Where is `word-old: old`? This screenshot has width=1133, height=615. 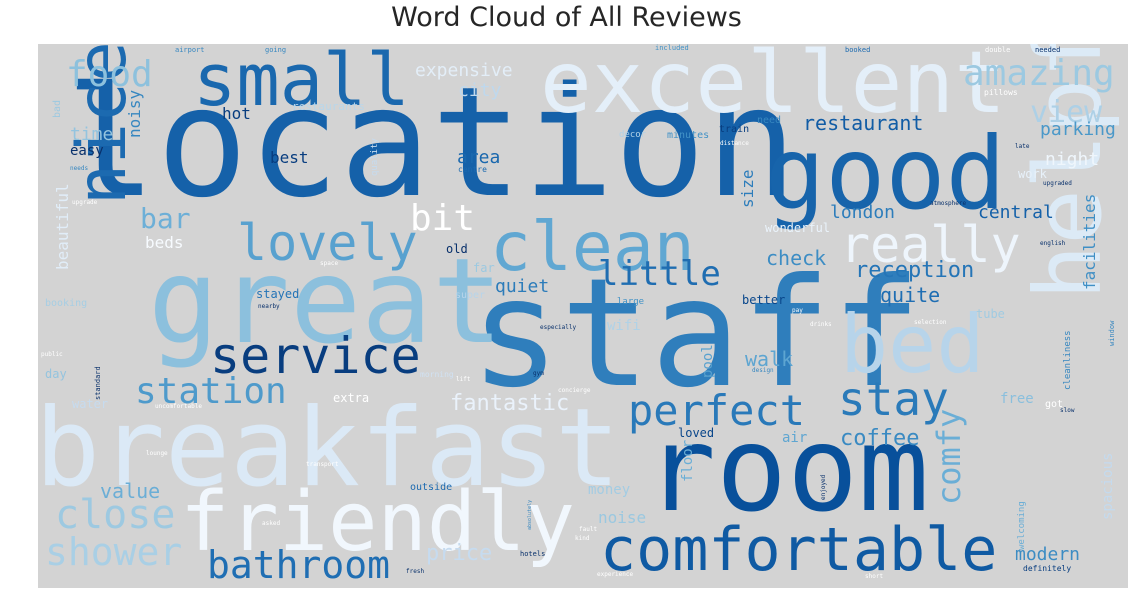
word-old: old is located at coordinates (457, 249).